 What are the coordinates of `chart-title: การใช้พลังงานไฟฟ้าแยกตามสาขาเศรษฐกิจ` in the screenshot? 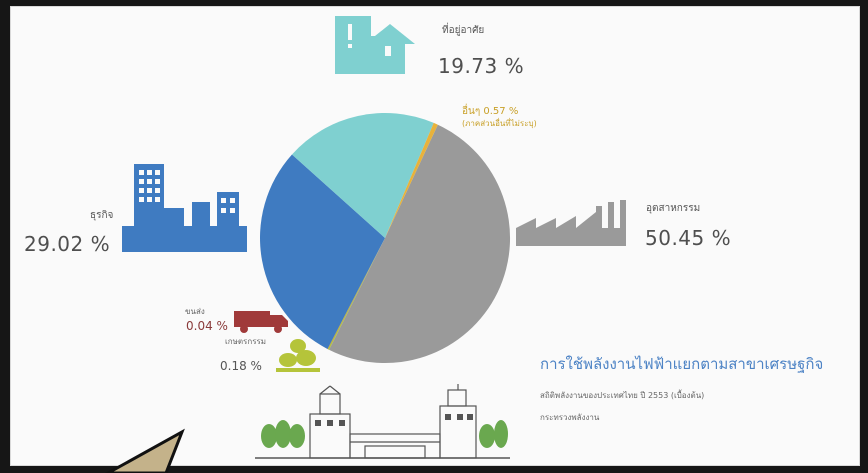 It's located at (682, 364).